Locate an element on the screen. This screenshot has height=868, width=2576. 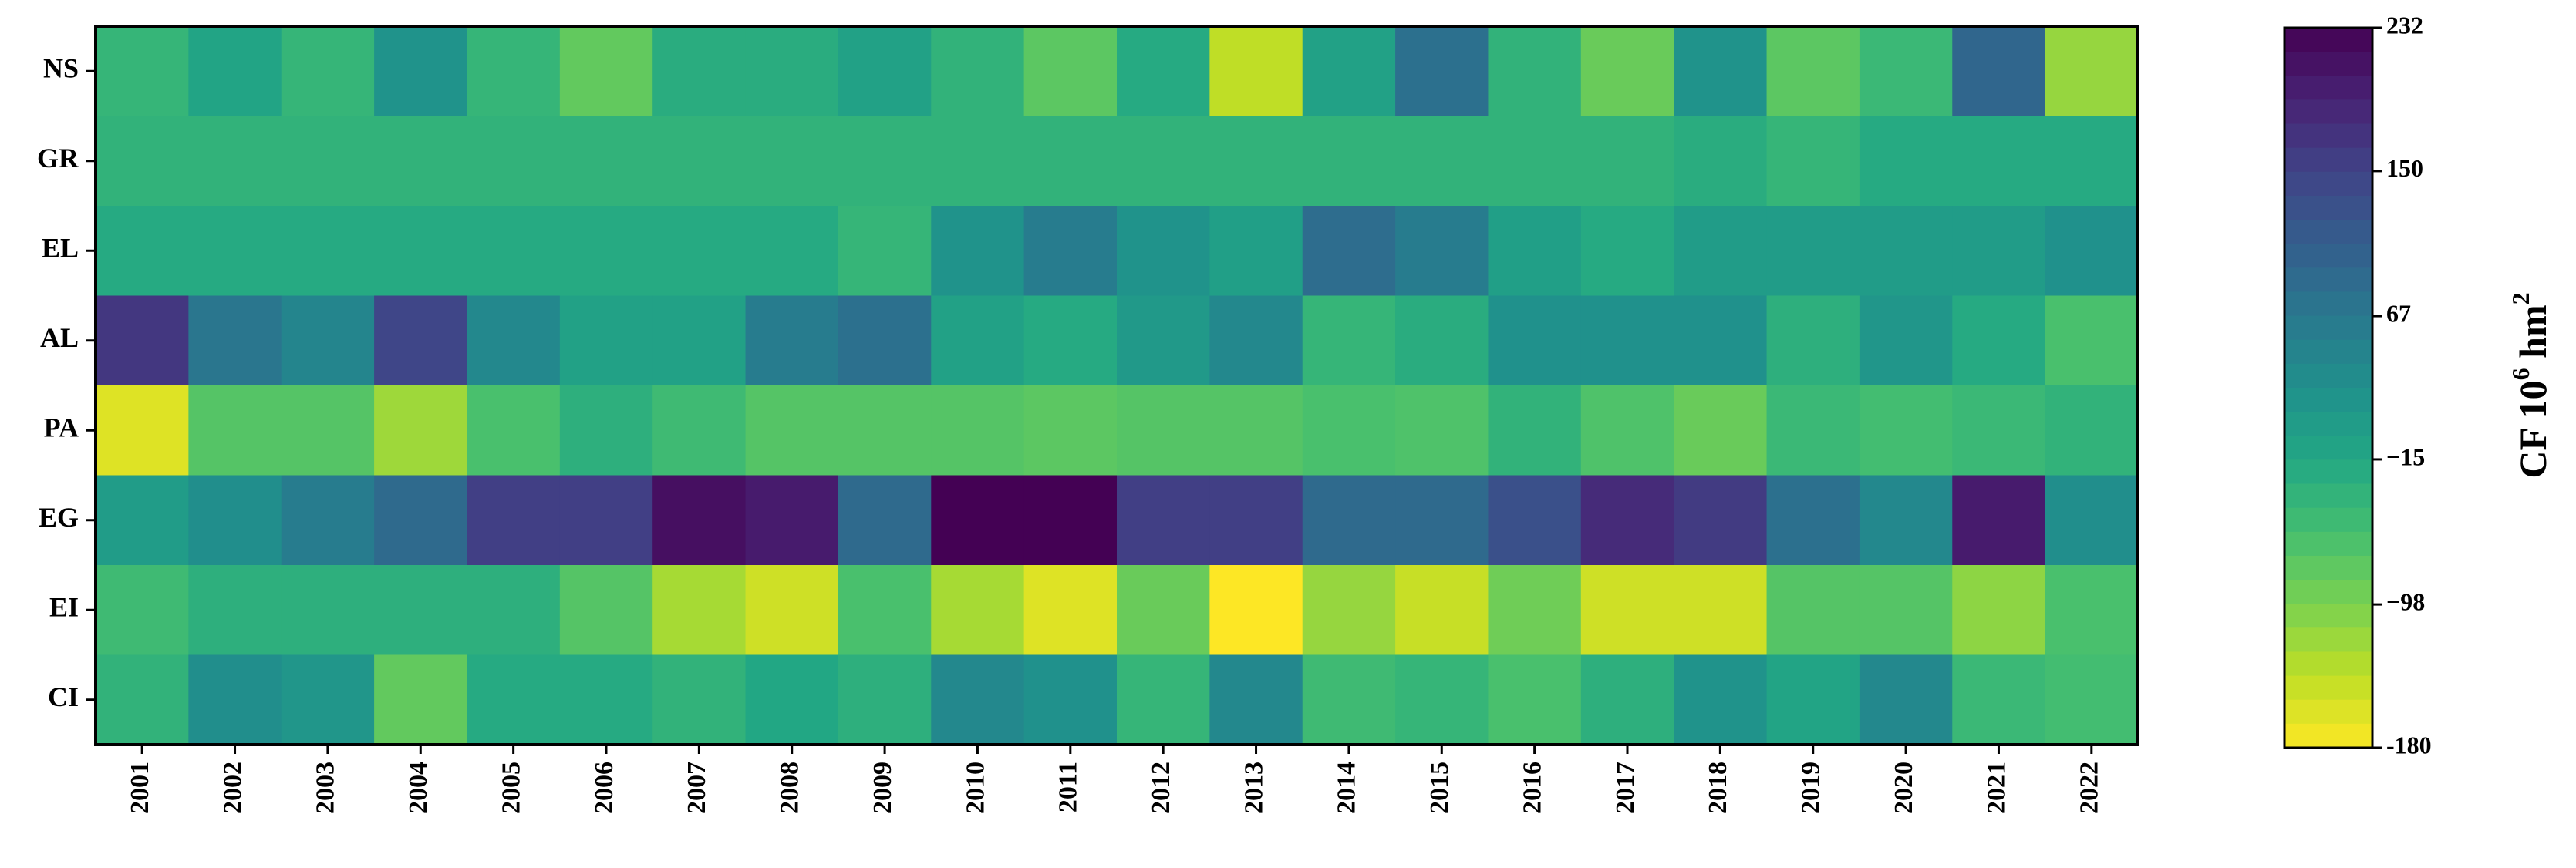
heatmap-cell-al-2002 is located at coordinates (235, 340).